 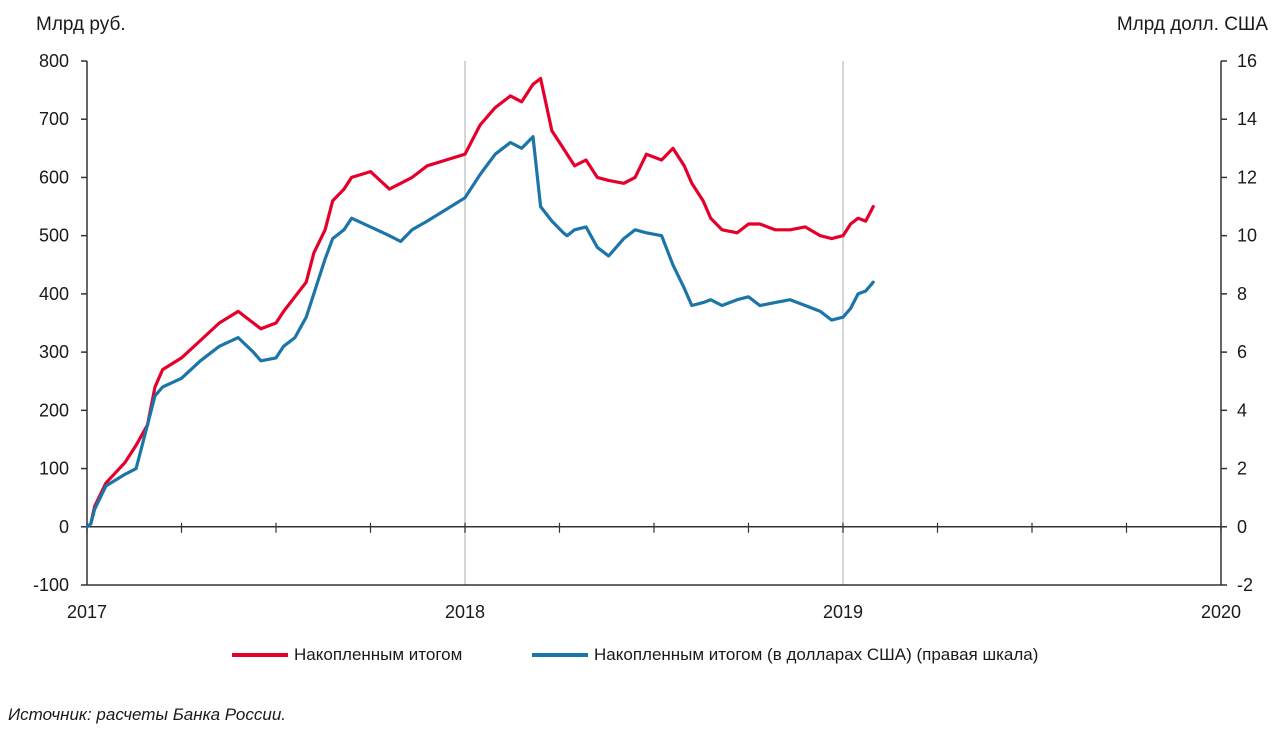 I want to click on right-tick-label: 16, so click(x=1247, y=61).